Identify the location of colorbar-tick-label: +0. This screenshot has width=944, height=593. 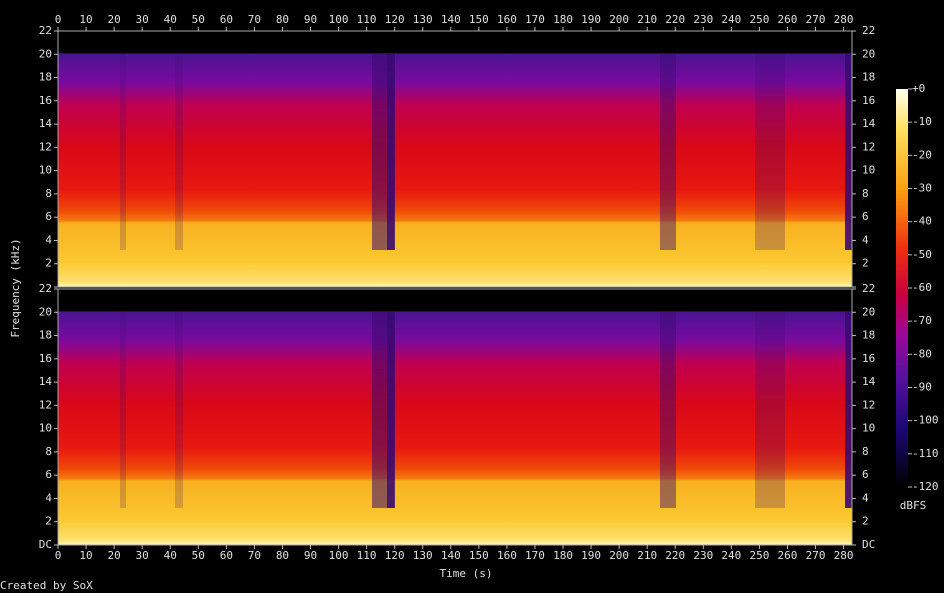
(918, 88).